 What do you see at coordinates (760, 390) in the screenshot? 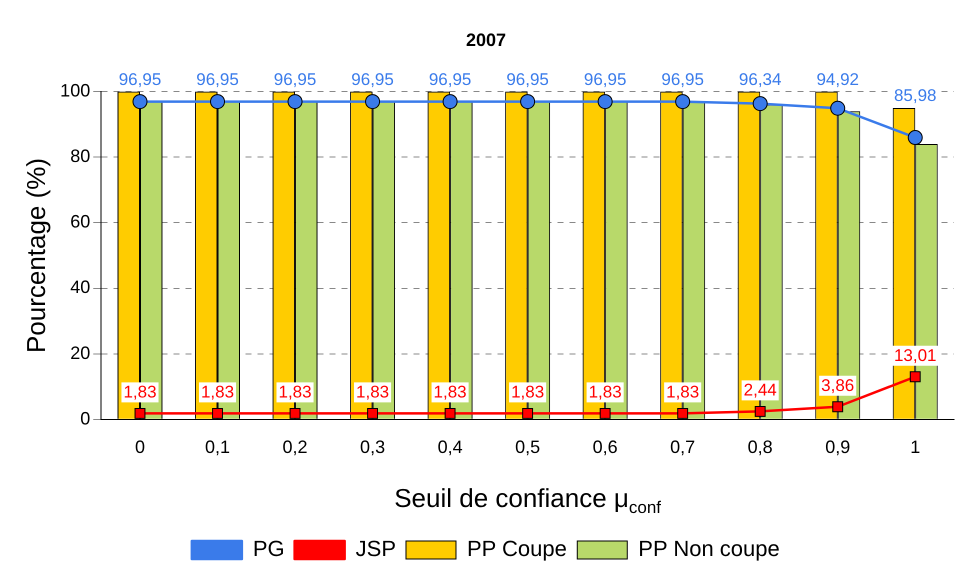
I see `data-label: 2,44` at bounding box center [760, 390].